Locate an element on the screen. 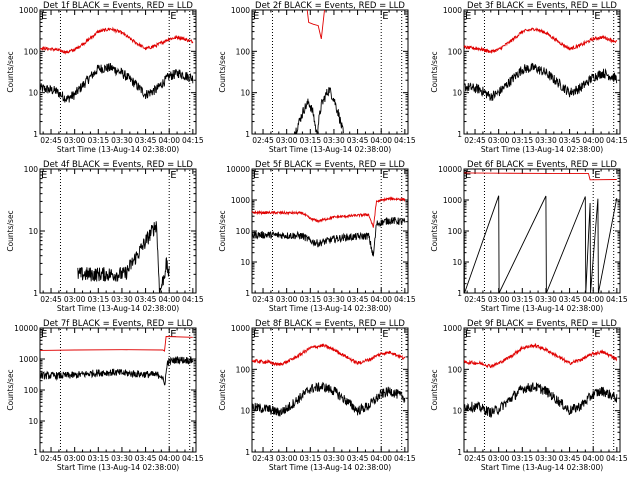 The width and height of the screenshot is (640, 480). panel-title: Det 7f BLACK = Events, RED = LLD is located at coordinates (118, 324).